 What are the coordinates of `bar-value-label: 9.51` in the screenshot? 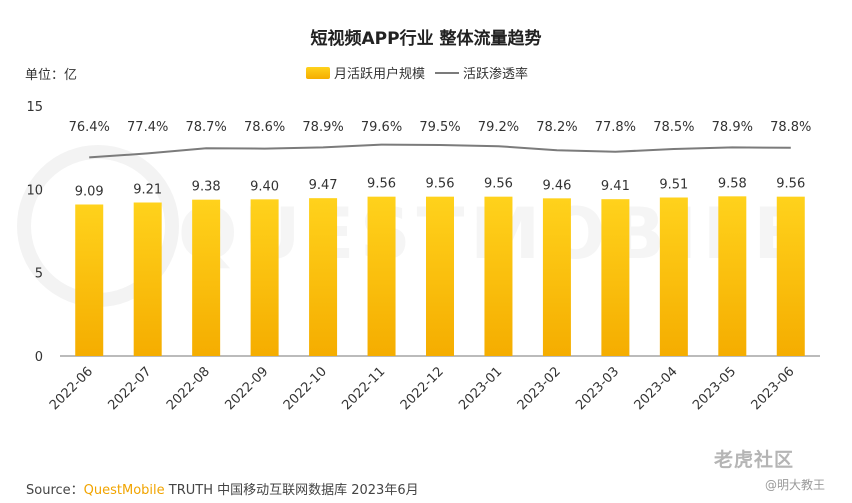 It's located at (673, 185).